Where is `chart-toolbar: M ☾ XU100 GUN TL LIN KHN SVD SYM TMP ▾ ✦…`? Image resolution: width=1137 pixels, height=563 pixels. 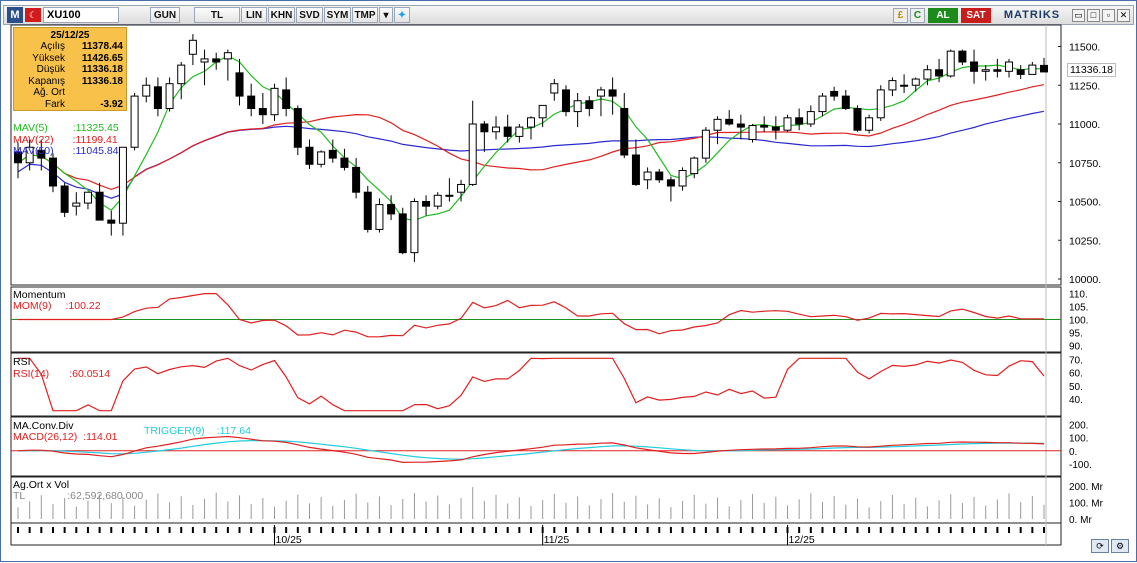
chart-toolbar: M ☾ XU100 GUN TL LIN KHN SVD SYM TMP ▾ ✦… is located at coordinates (568, 15).